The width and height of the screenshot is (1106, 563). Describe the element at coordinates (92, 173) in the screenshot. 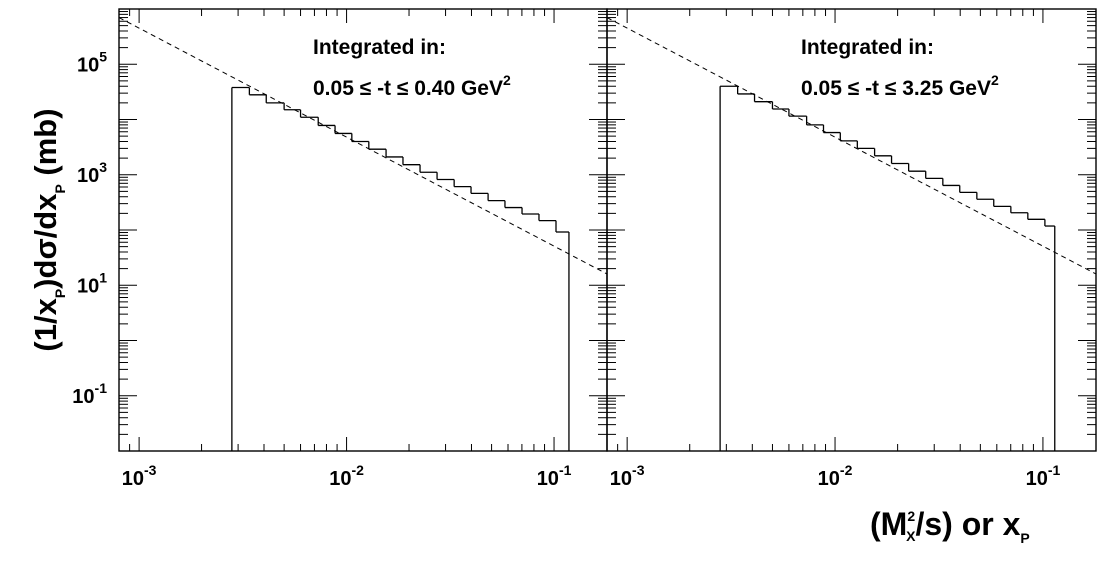

I see `y-tick-label: 10³` at that location.